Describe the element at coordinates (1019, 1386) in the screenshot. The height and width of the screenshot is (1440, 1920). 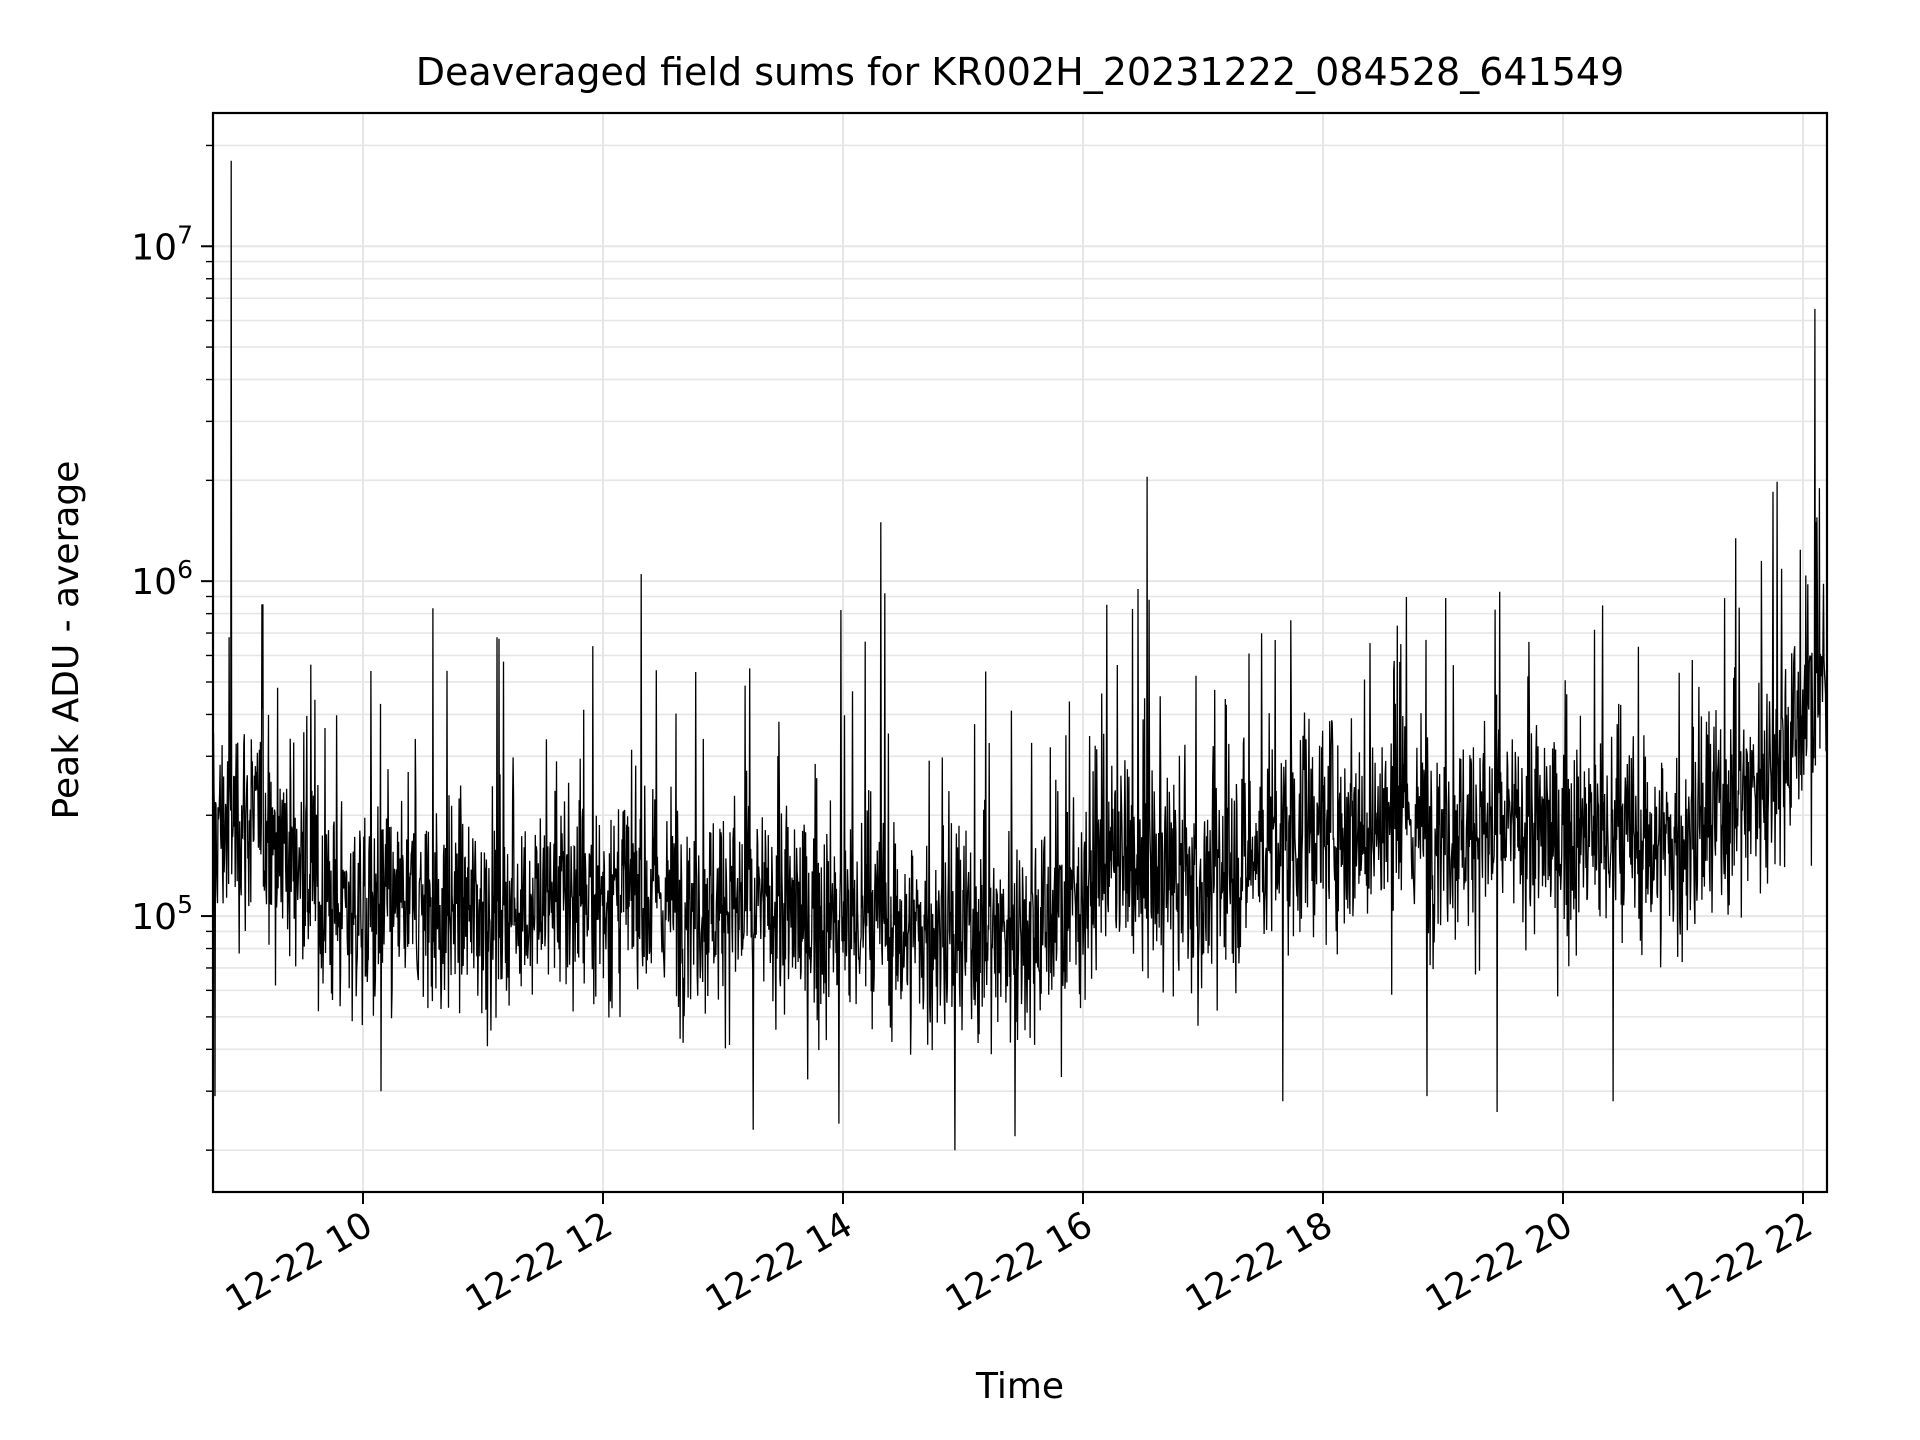
I see `x-axis-label: Time` at that location.